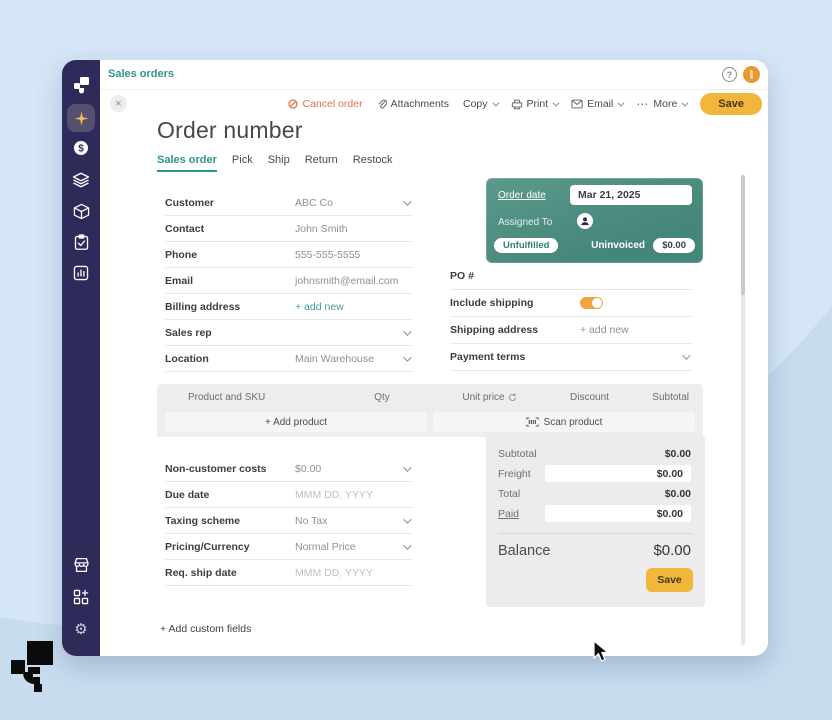  Describe the element at coordinates (509, 513) in the screenshot. I see `paid-label-link: Paid` at that location.